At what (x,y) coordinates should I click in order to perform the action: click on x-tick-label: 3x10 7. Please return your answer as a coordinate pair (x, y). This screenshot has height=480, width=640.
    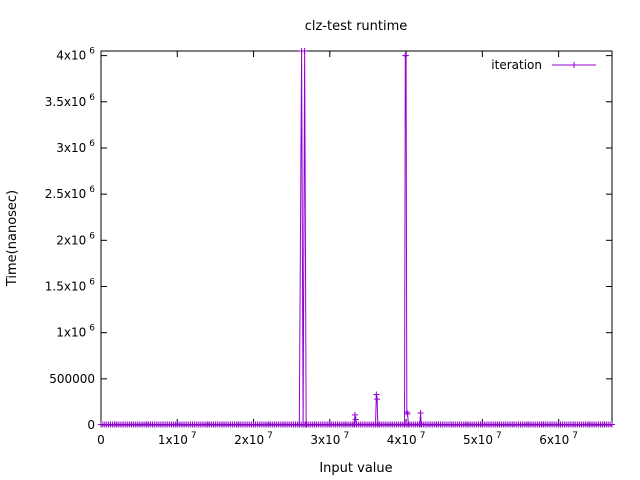
    Looking at the image, I should click on (329, 439).